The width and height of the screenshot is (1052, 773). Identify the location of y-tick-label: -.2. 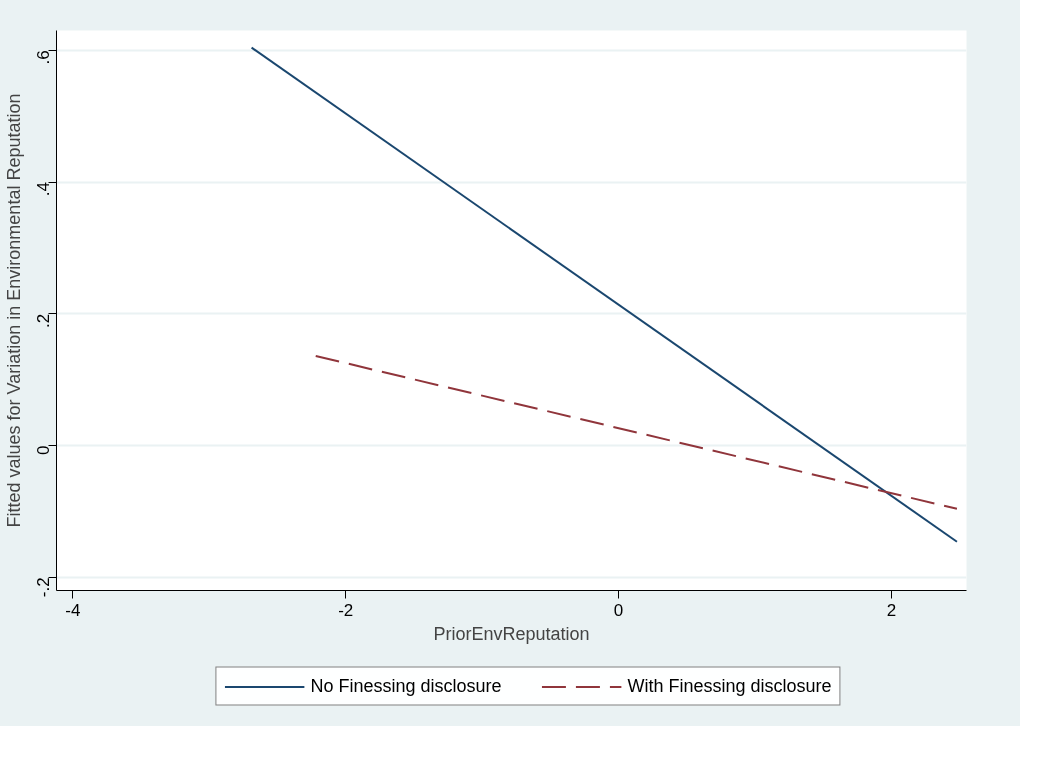
(44, 587).